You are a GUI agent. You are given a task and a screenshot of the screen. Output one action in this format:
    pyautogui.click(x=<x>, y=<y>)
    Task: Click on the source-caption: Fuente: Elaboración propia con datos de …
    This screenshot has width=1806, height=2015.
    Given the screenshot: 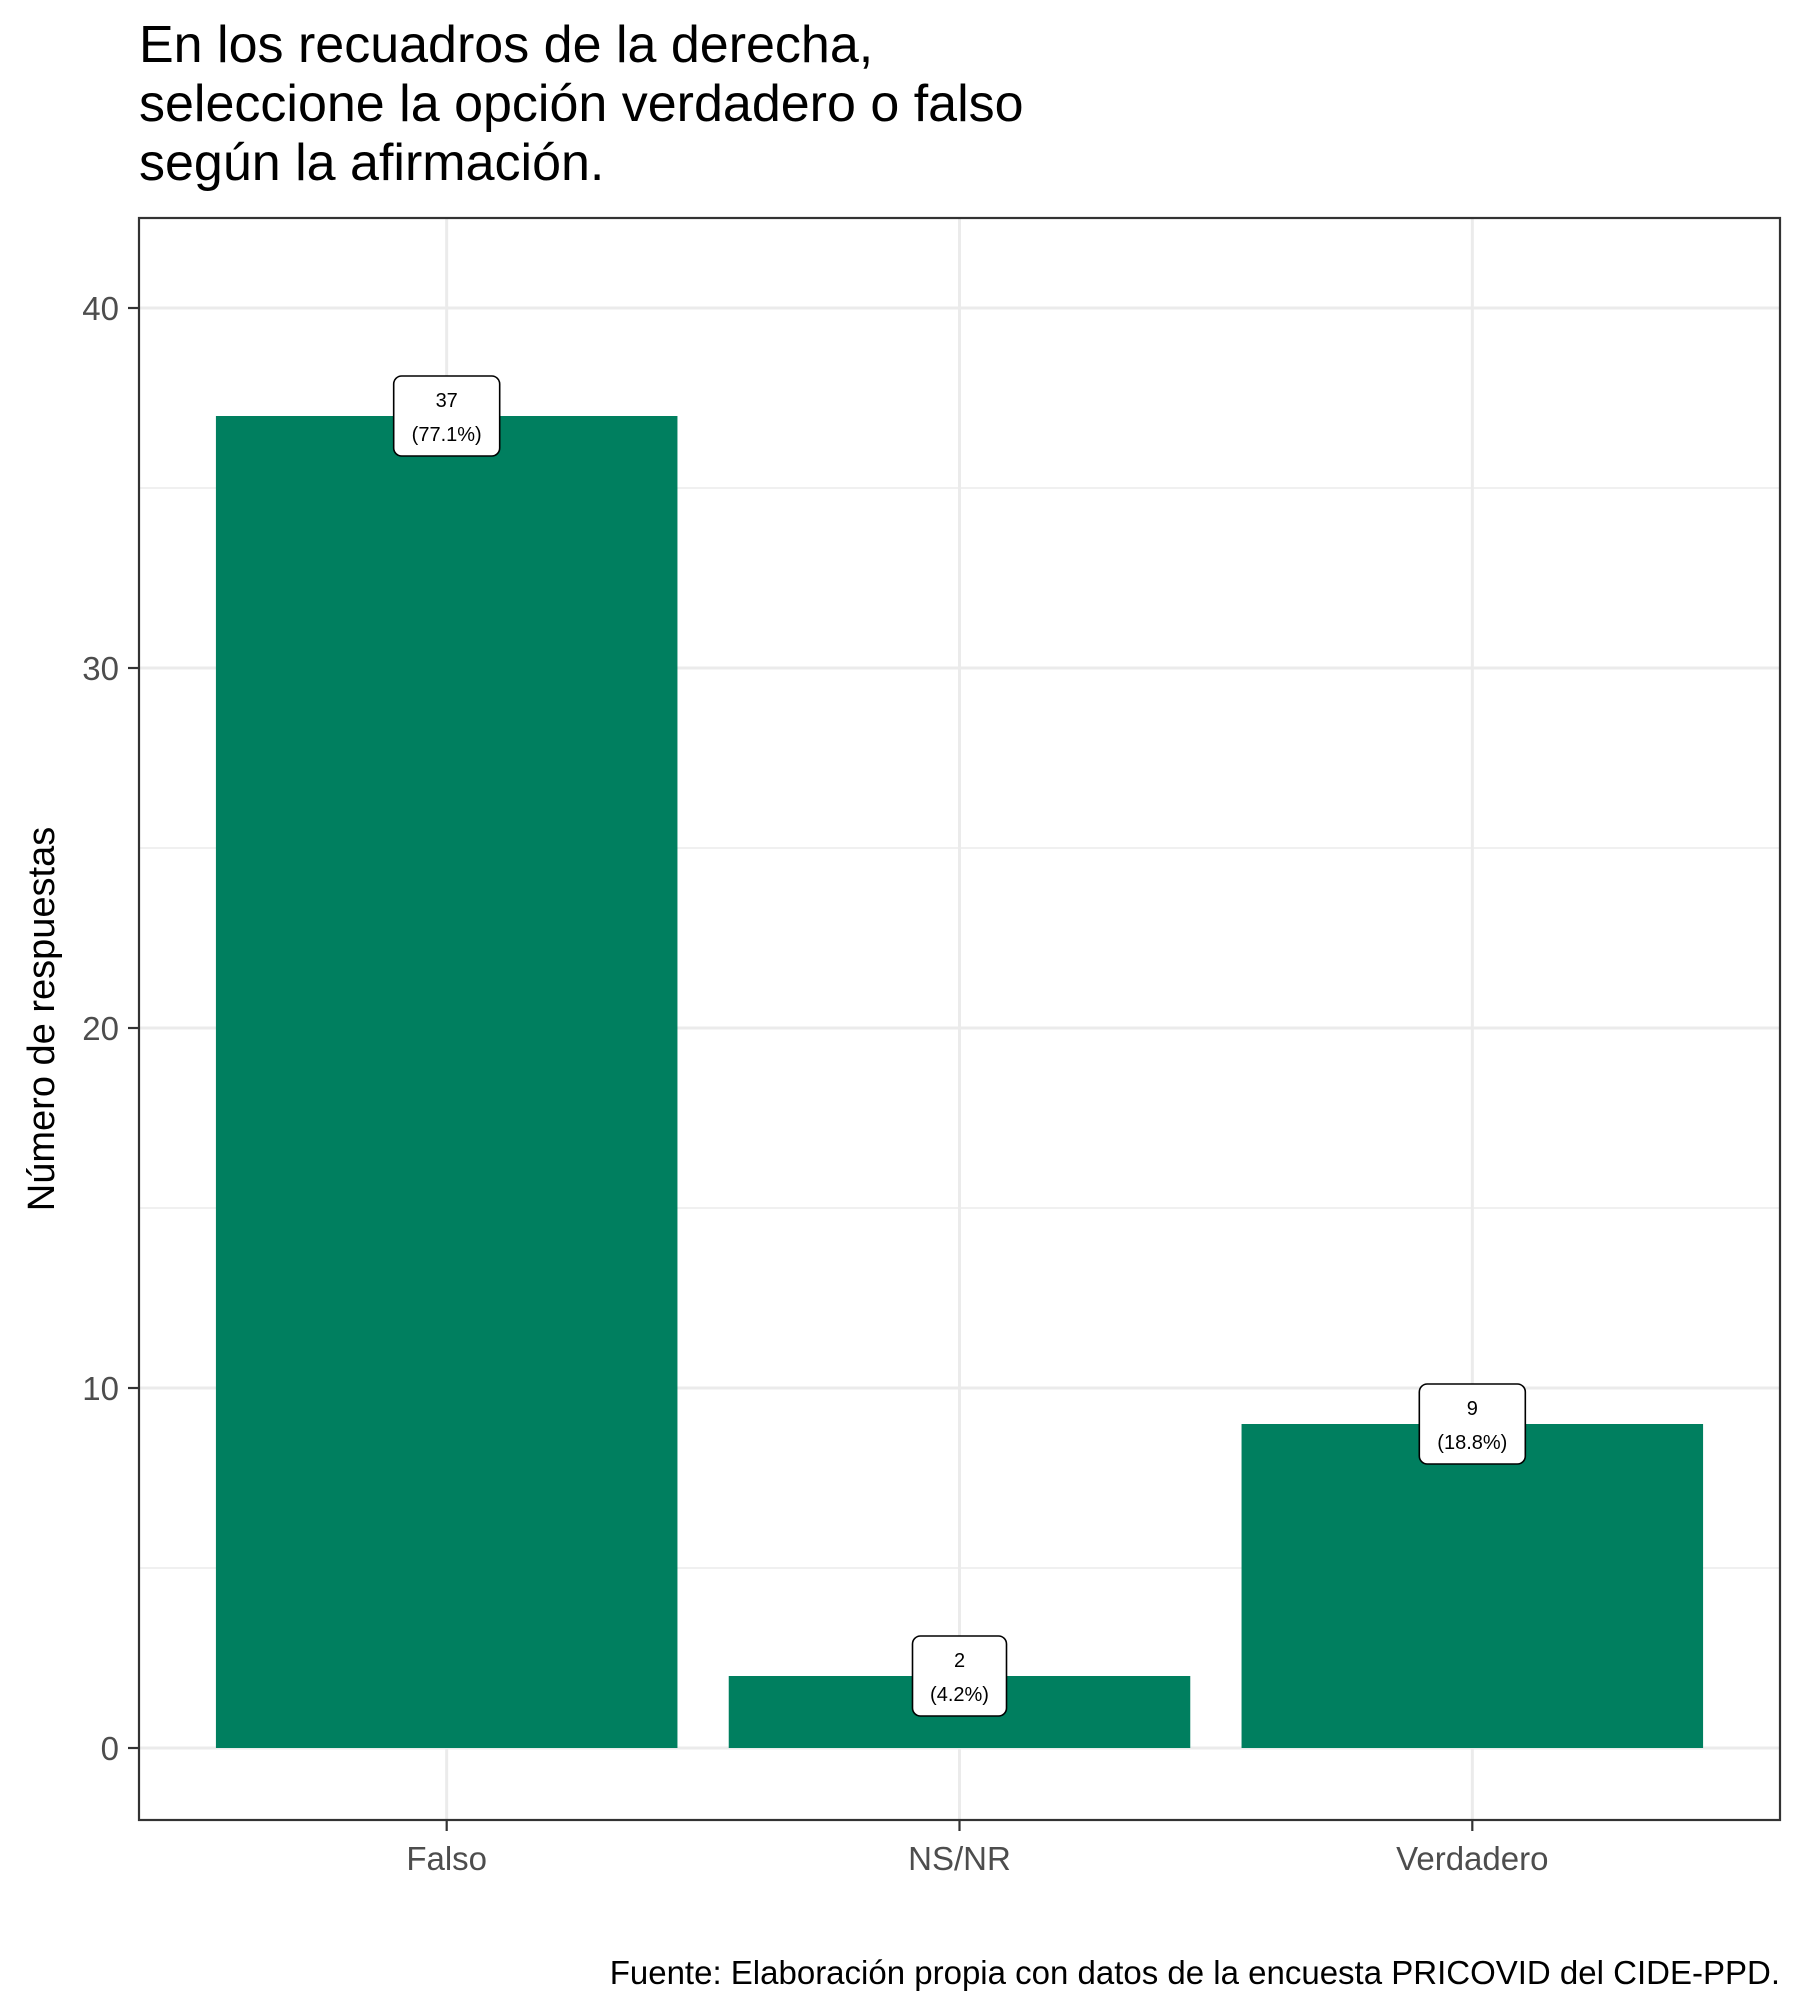 What is the action you would take?
    pyautogui.click(x=1195, y=1972)
    